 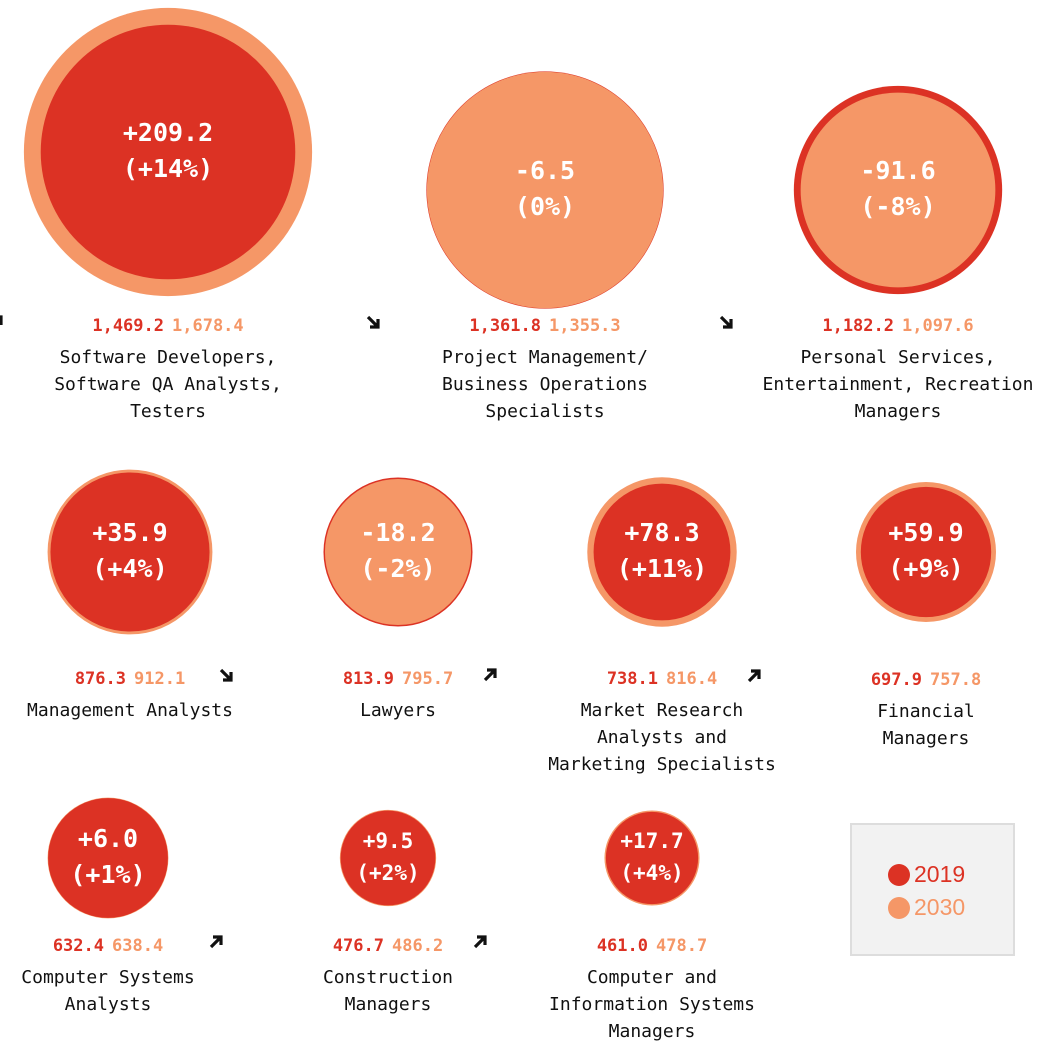 What do you see at coordinates (358, 946) in the screenshot?
I see `value-label: 476.7` at bounding box center [358, 946].